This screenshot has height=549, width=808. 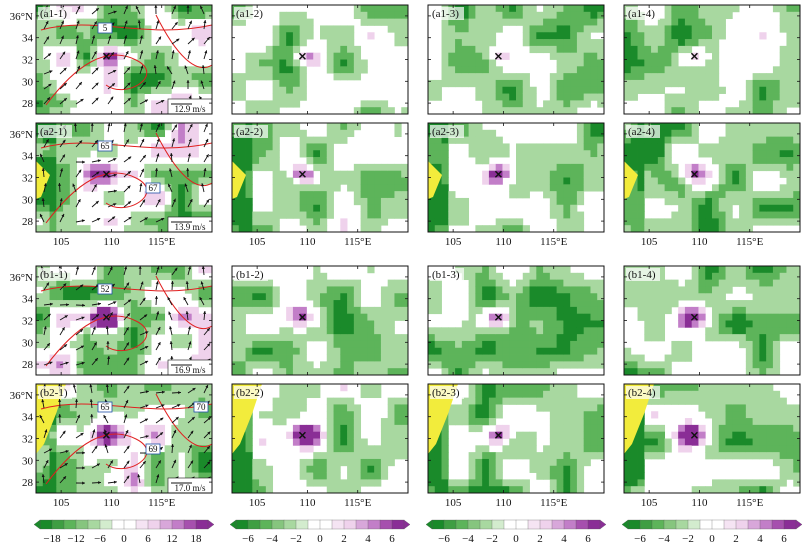 What do you see at coordinates (27, 322) in the screenshot?
I see `y-tick-label: 32` at bounding box center [27, 322].